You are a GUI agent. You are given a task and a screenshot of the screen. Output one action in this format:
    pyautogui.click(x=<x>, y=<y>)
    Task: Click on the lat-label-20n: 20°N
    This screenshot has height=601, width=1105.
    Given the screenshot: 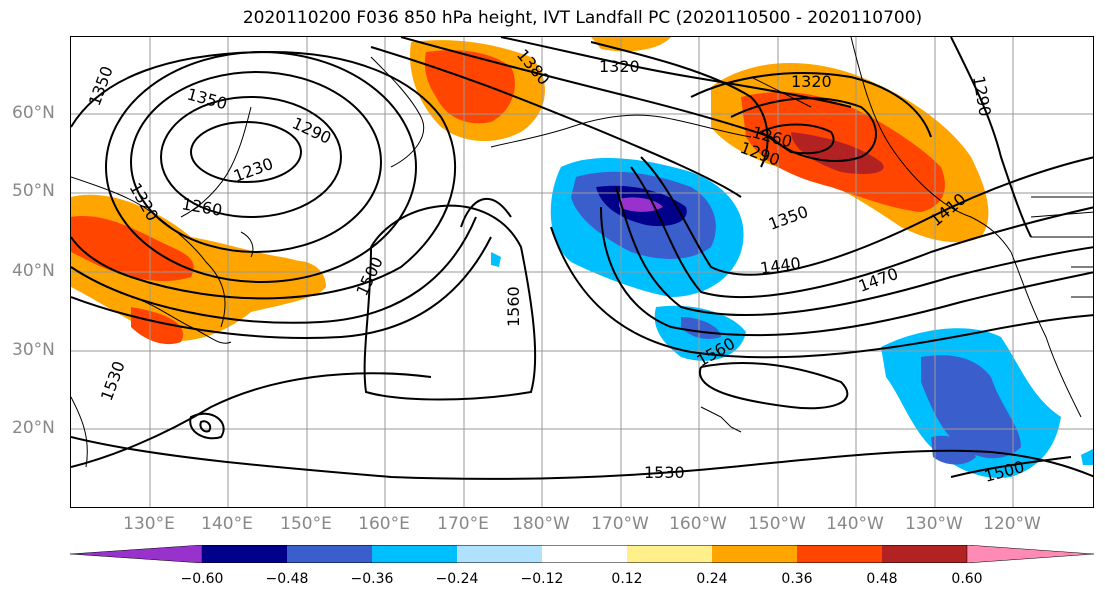 What is the action you would take?
    pyautogui.click(x=33, y=428)
    